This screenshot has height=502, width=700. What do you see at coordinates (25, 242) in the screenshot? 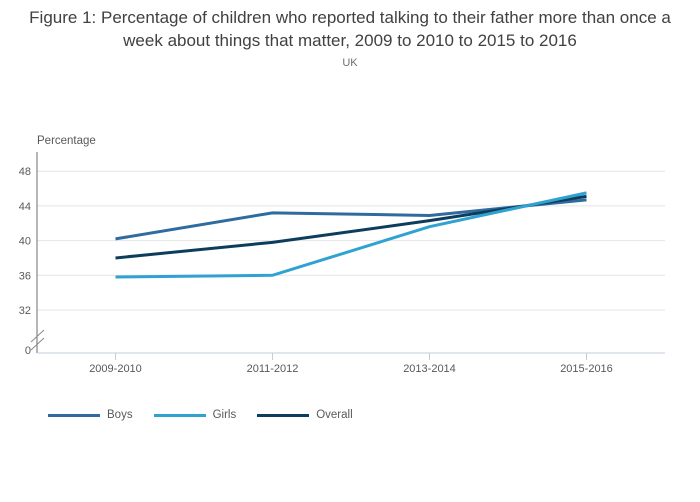
I see `y-tick-label: 40` at bounding box center [25, 242].